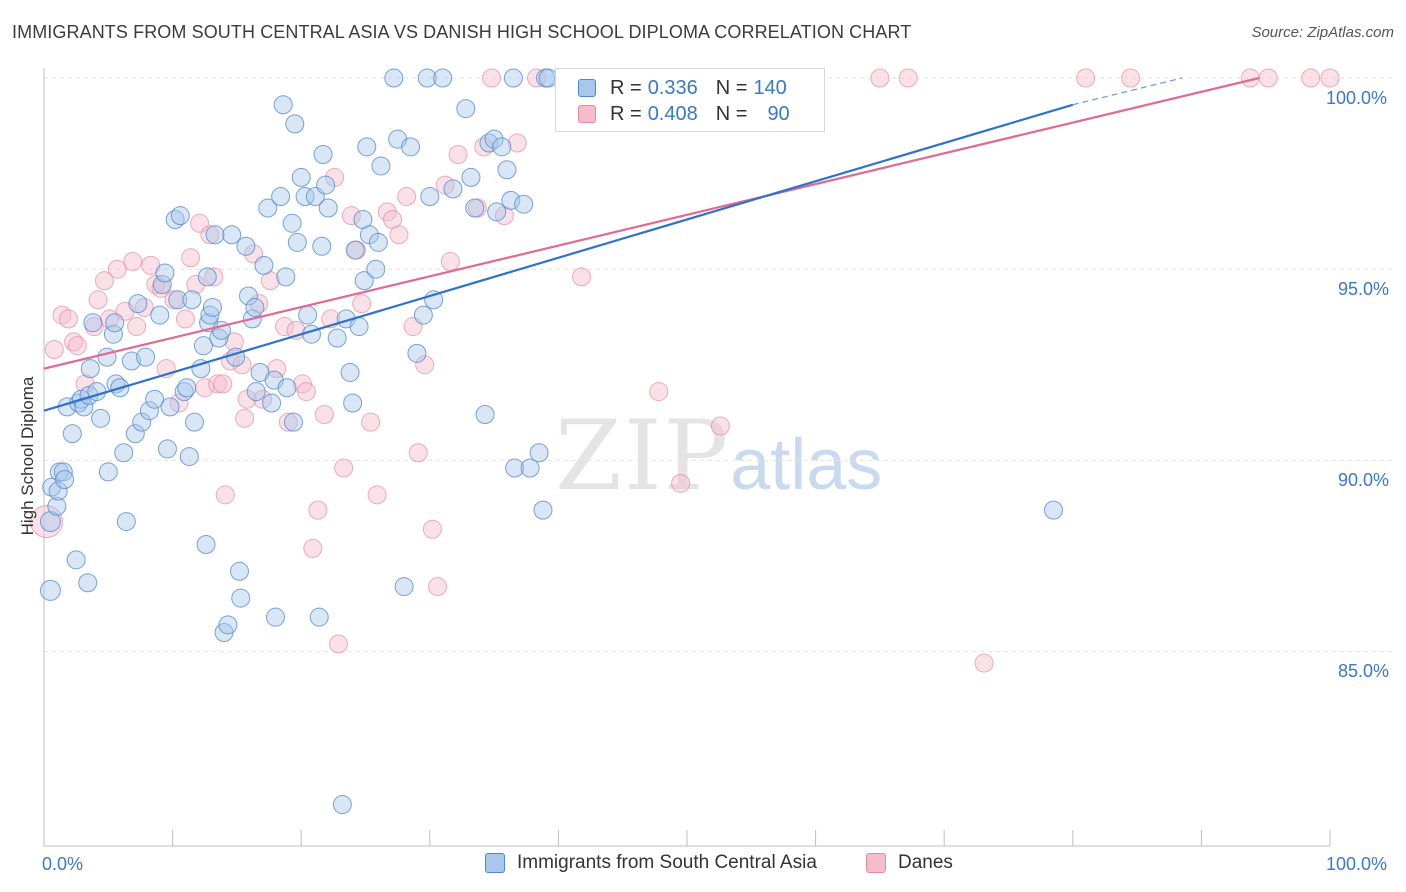 The height and width of the screenshot is (892, 1406). What do you see at coordinates (1364, 480) in the screenshot?
I see `y-tick-label-90: 90.0%` at bounding box center [1364, 480].